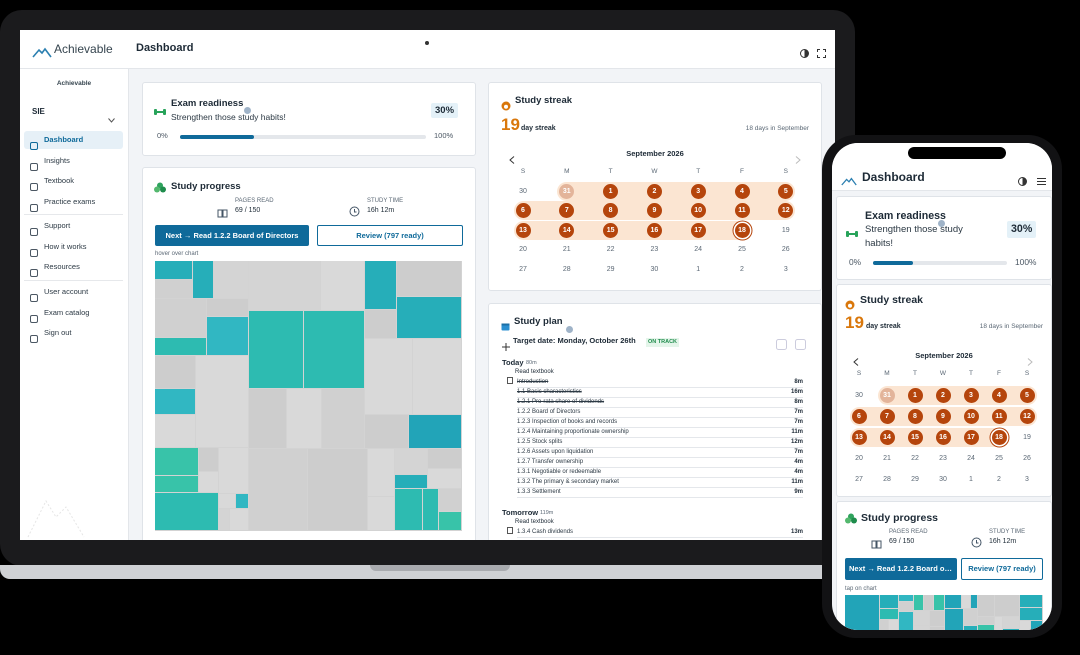  Describe the element at coordinates (698, 210) in the screenshot. I see `calendar-day: 10` at that location.